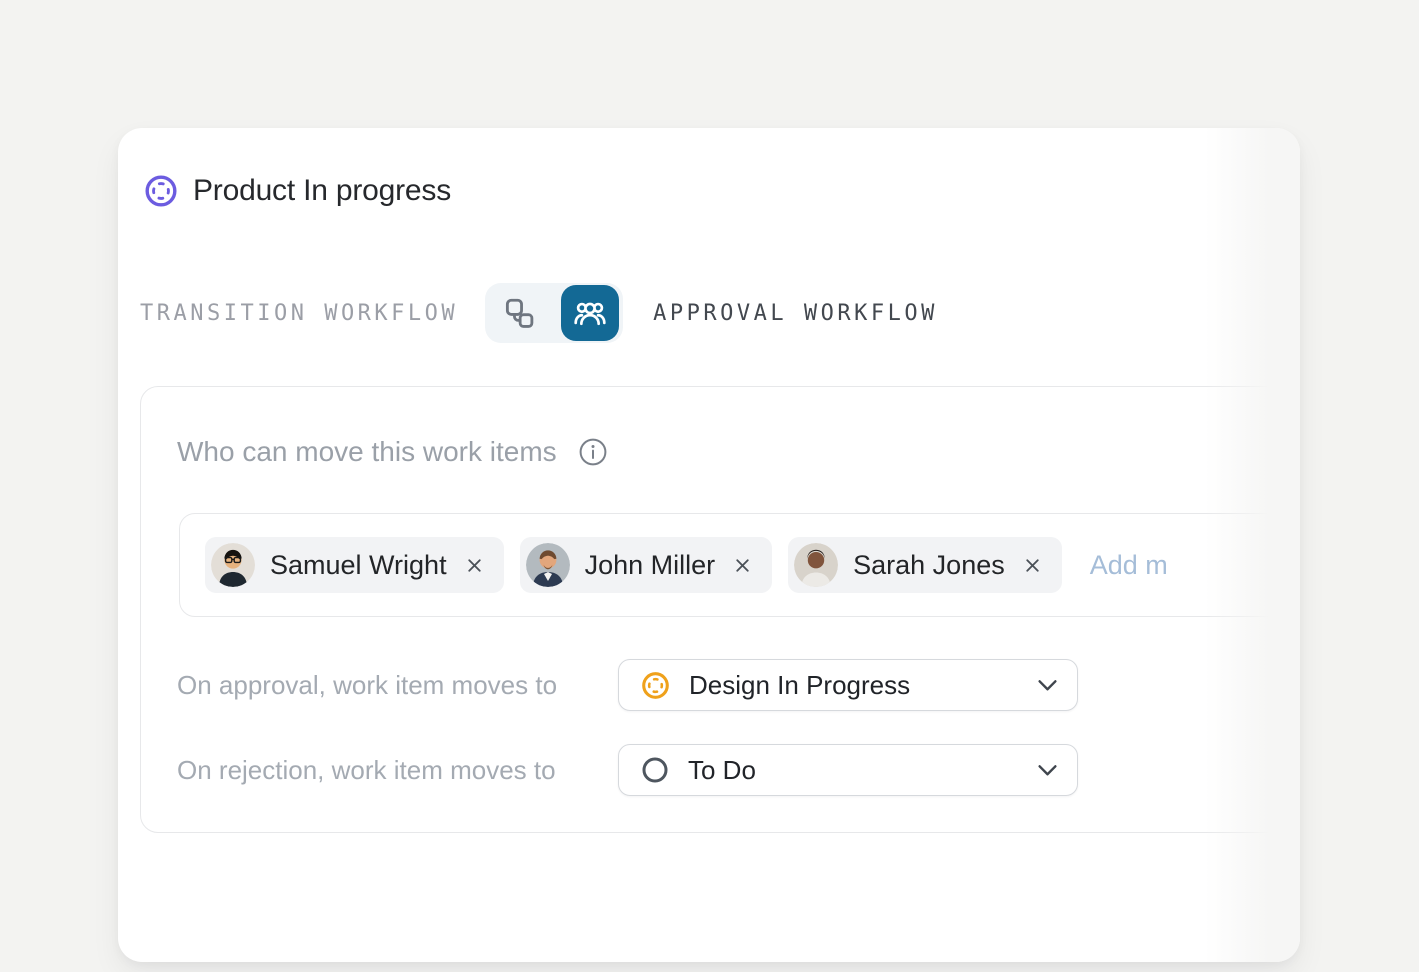  What do you see at coordinates (800, 684) in the screenshot?
I see `approval-target-value: Design In Progress` at bounding box center [800, 684].